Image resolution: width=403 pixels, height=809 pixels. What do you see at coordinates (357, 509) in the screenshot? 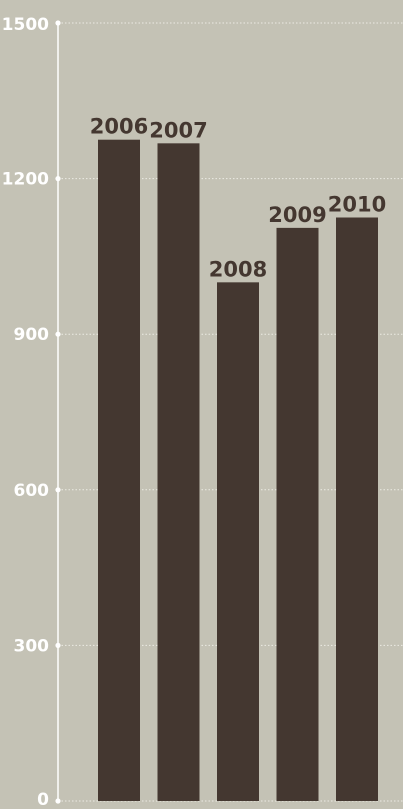
I see `bar-2010` at bounding box center [357, 509].